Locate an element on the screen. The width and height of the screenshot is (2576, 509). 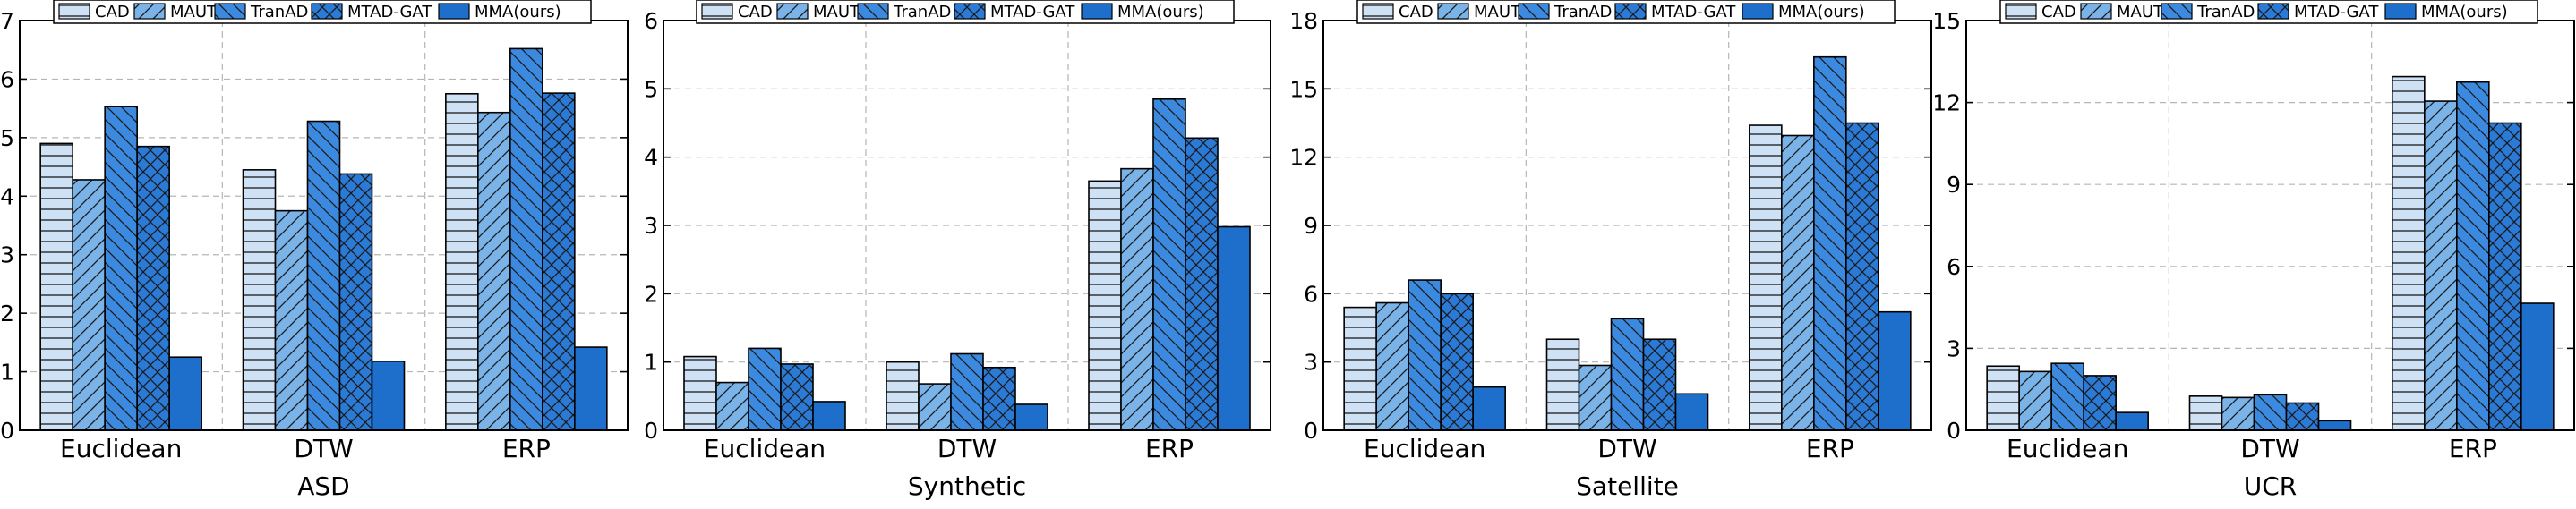
bar-mma-ours-euclidean is located at coordinates (185, 393).